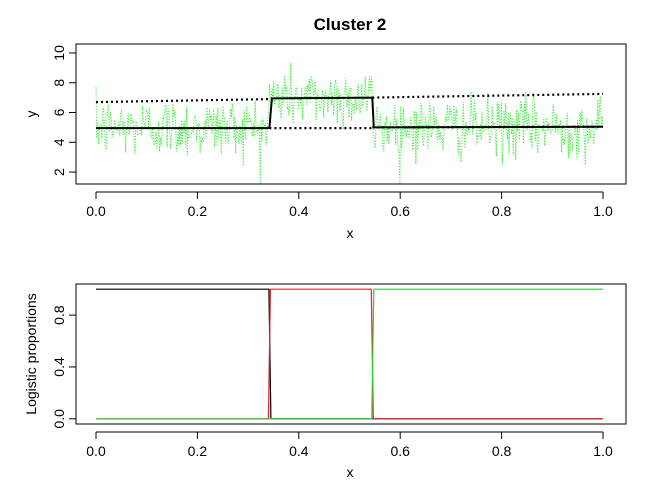  I want to click on top-panel-title: Cluster 2, so click(350, 24).